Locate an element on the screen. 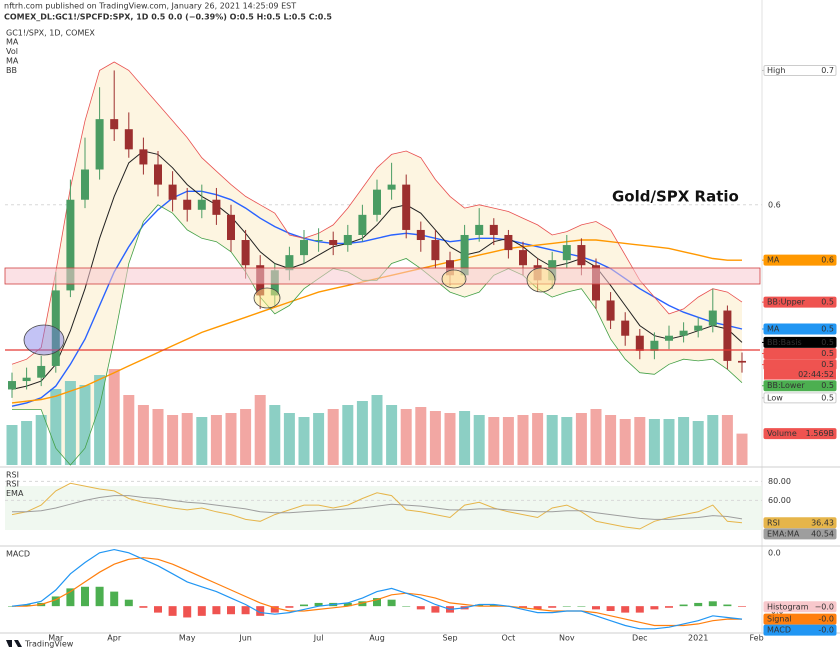 The height and width of the screenshot is (650, 840). legend-entry: RSI is located at coordinates (12, 484).